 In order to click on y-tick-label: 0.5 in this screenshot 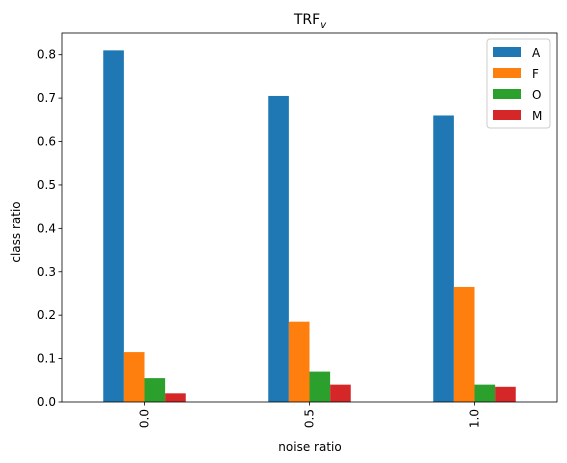, I will do `click(46, 185)`.